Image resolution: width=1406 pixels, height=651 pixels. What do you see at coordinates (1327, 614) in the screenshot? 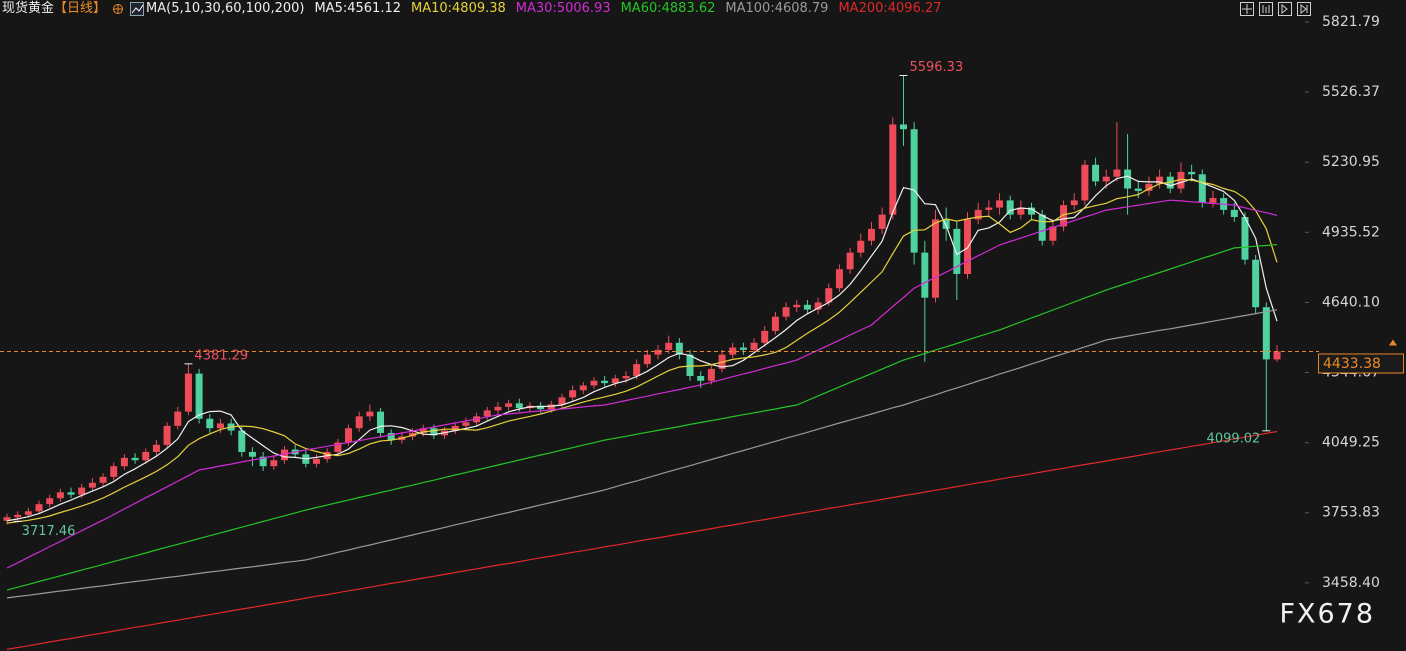
I see `watermark: FX678` at bounding box center [1327, 614].